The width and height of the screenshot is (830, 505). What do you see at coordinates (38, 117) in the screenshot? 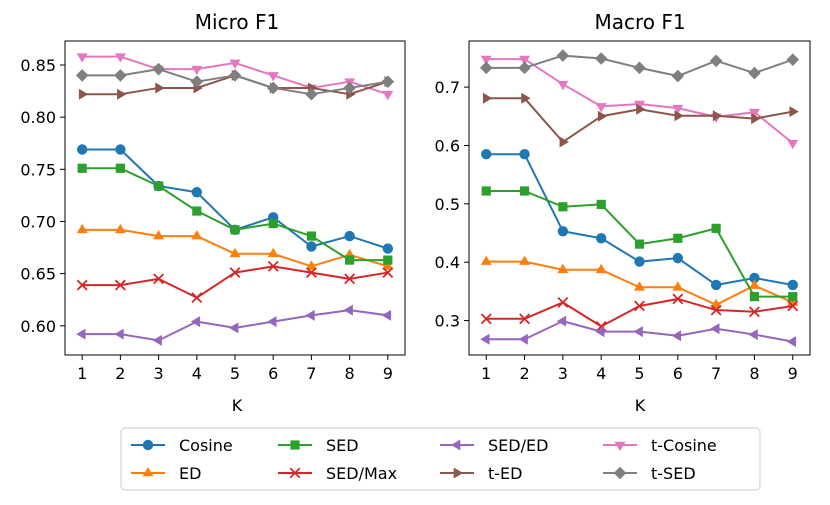
I see `micro-f1-y-tick-label: 0.80` at bounding box center [38, 117].